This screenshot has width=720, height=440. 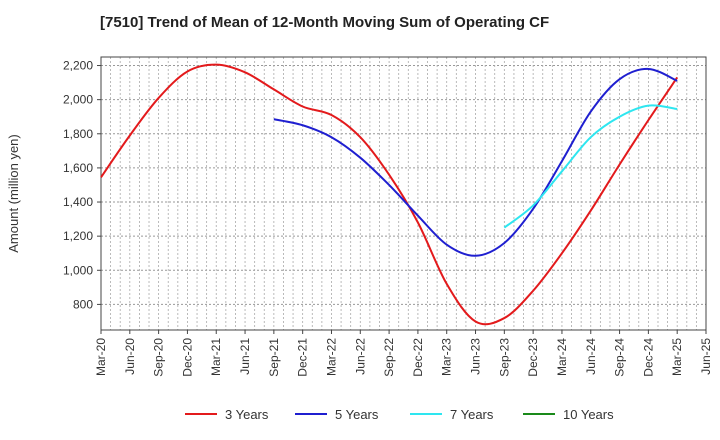 I want to click on x-tick-label: Mar-21, so click(x=216, y=357).